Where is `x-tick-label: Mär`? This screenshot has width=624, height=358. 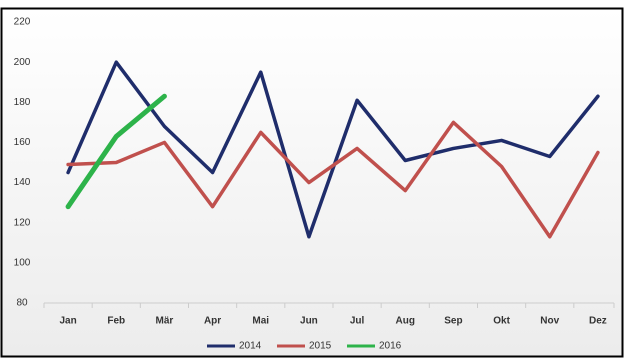 x-tick-label: Mär is located at coordinates (165, 321).